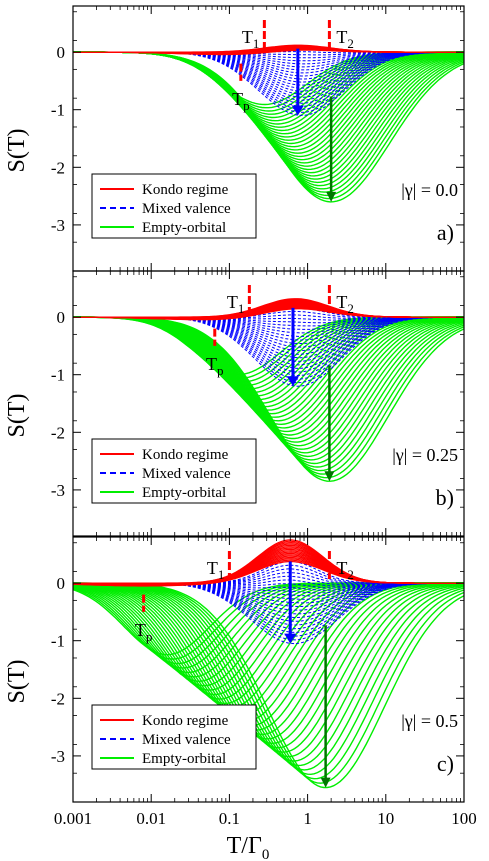 This screenshot has width=489, height=861. What do you see at coordinates (229, 818) in the screenshot?
I see `x-tick-label: 0.1` at bounding box center [229, 818].